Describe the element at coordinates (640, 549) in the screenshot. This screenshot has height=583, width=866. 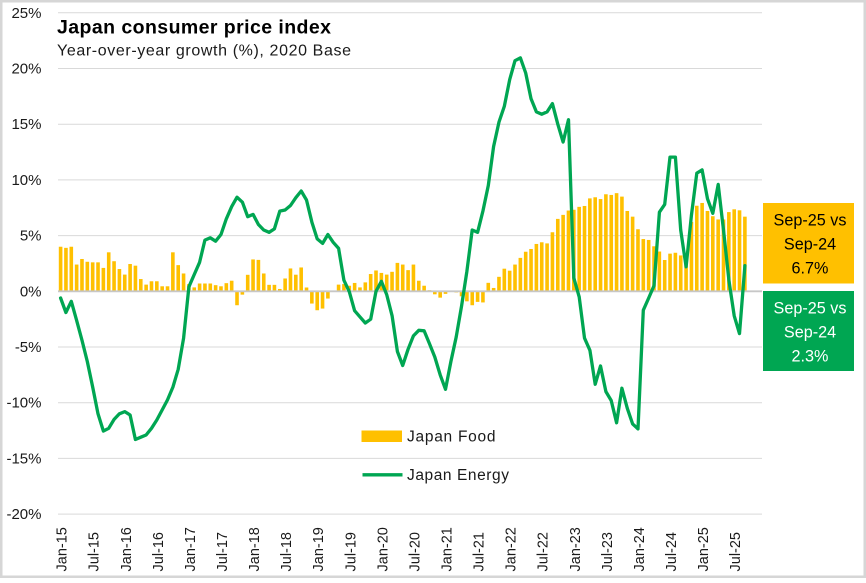
I see `svg-text: Jan-24` at that location.